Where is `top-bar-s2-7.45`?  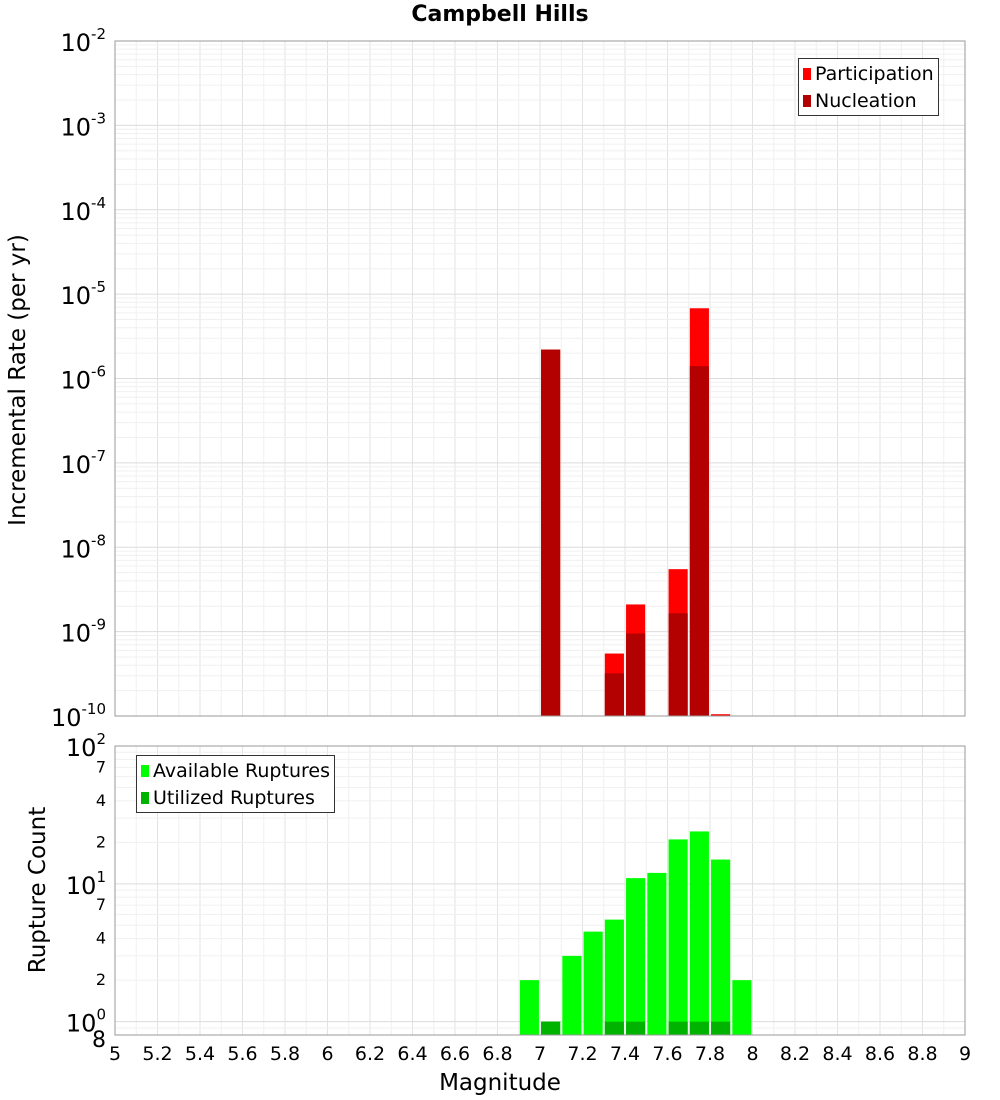
top-bar-s2-7.45 is located at coordinates (636, 674).